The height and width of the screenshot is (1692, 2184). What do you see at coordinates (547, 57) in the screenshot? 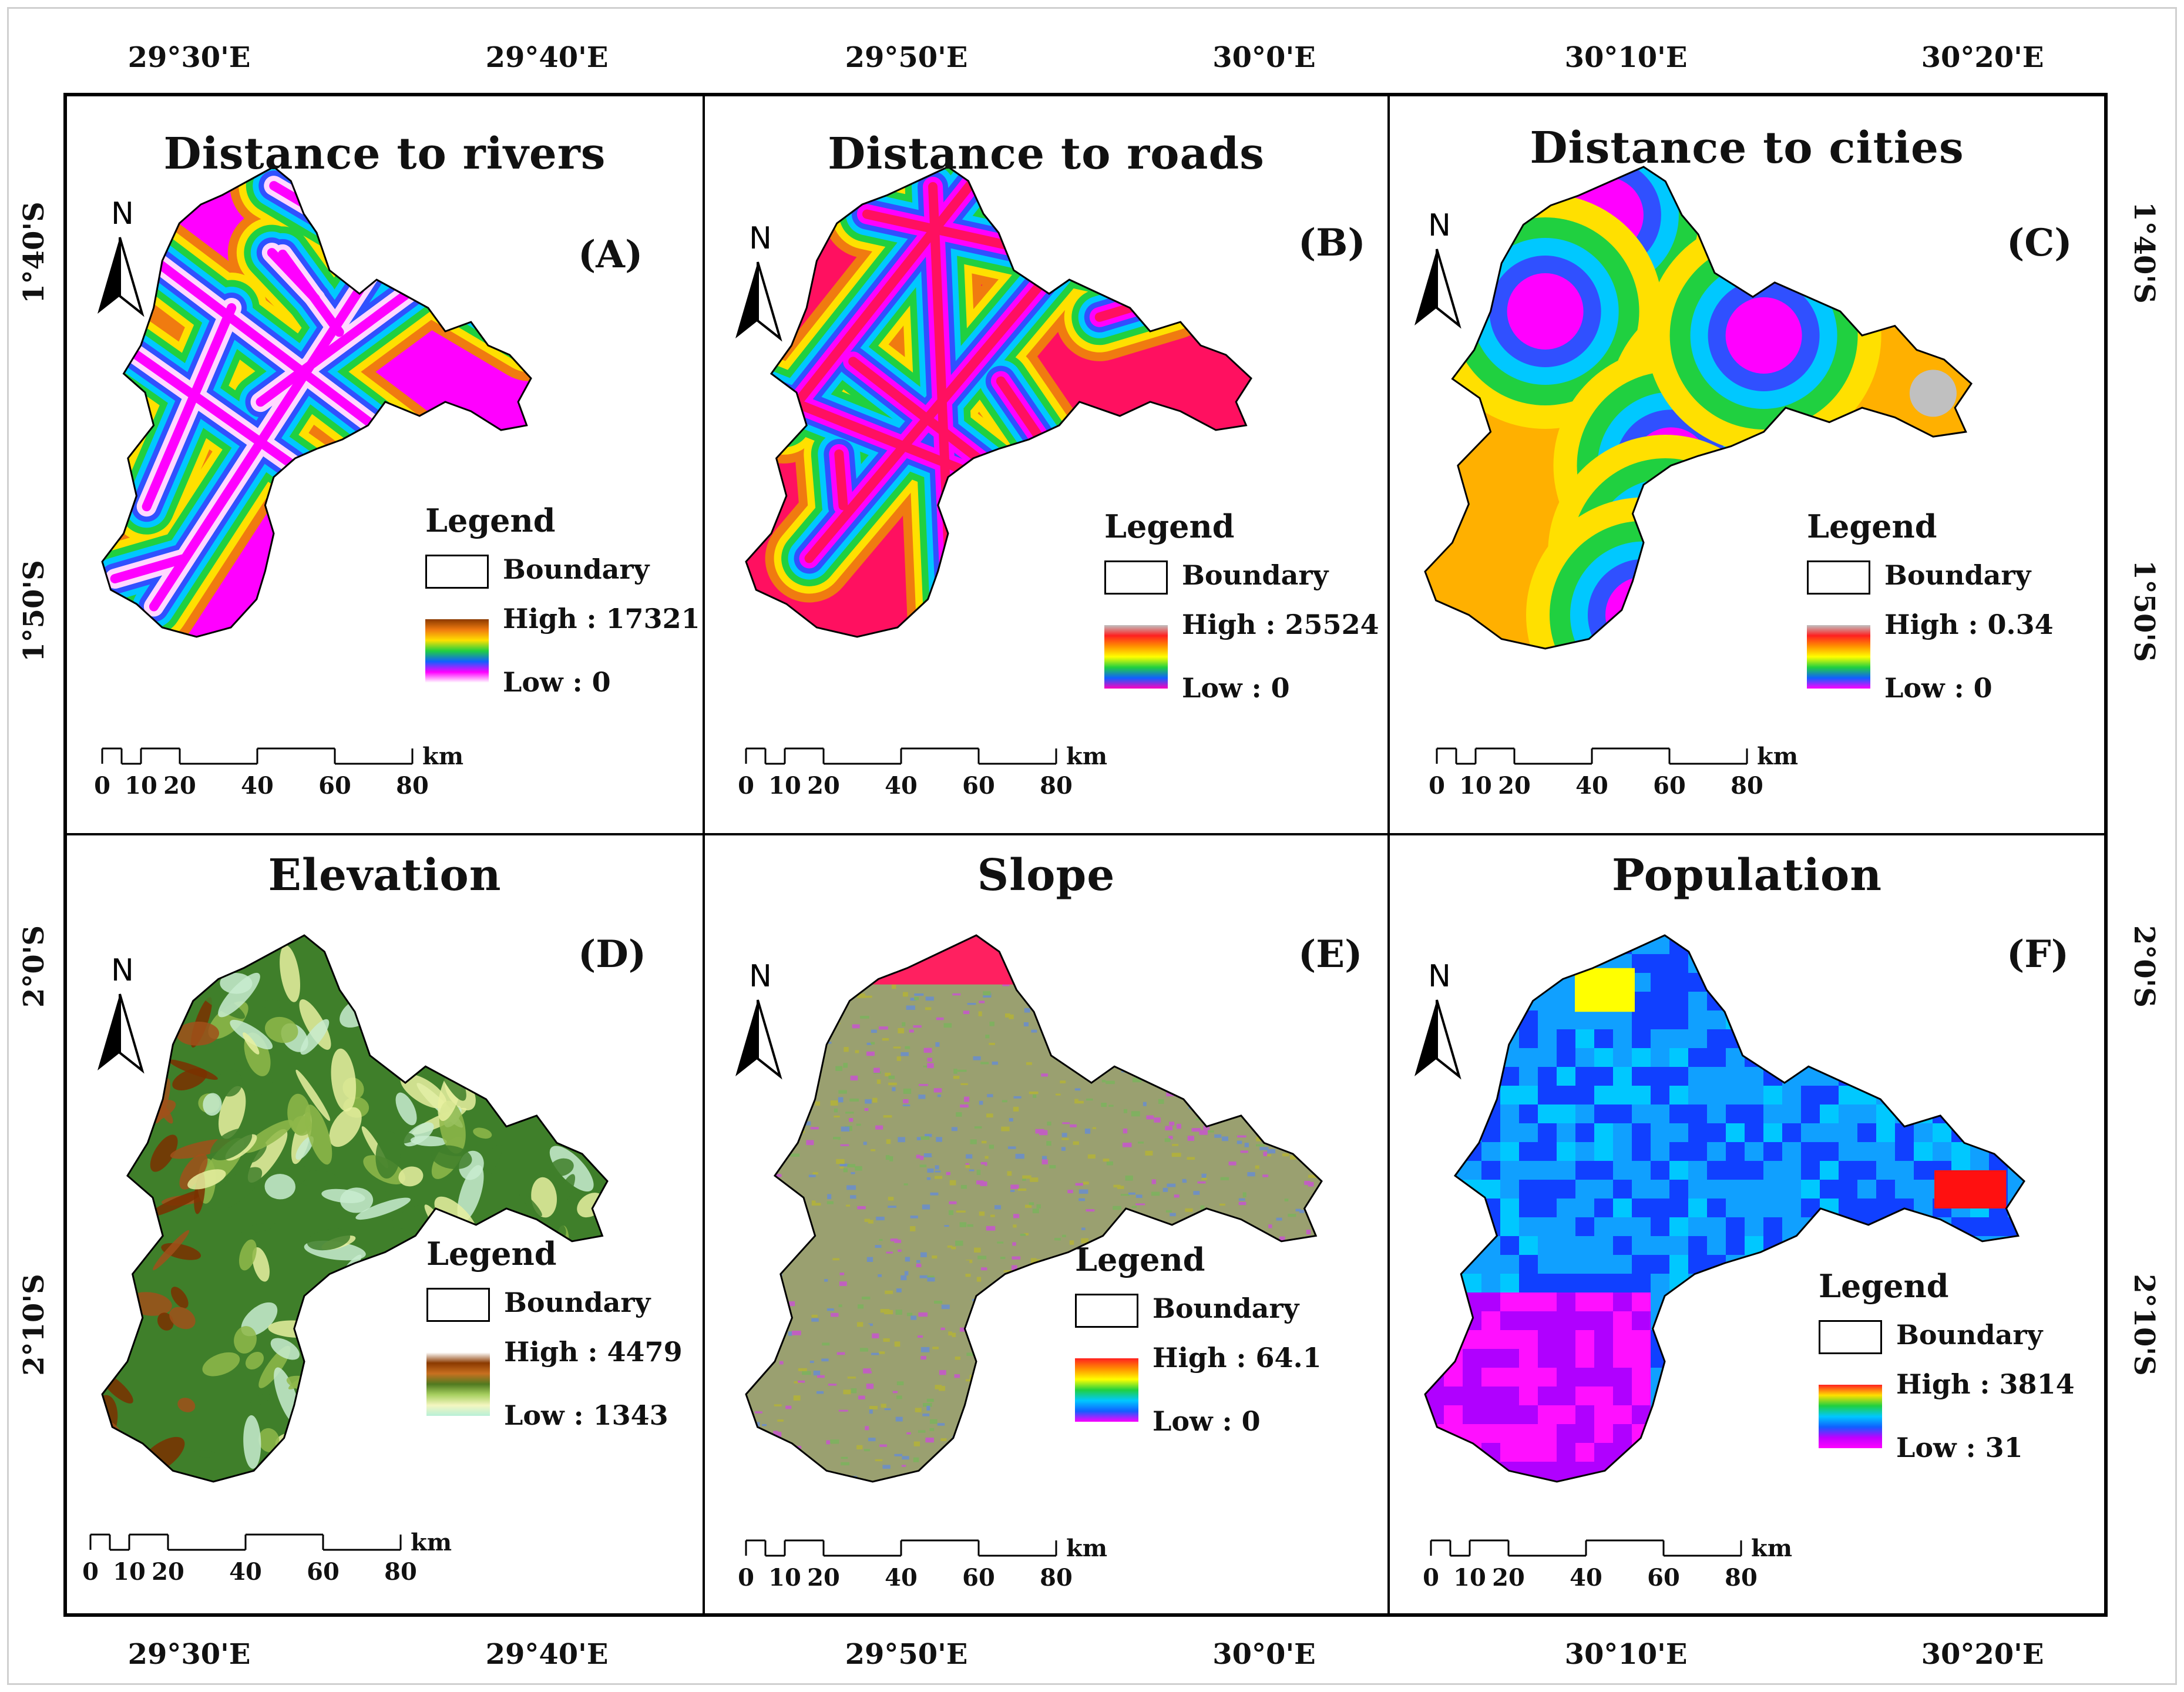
I see `lon-label-top-2: 29°40'E` at bounding box center [547, 57].